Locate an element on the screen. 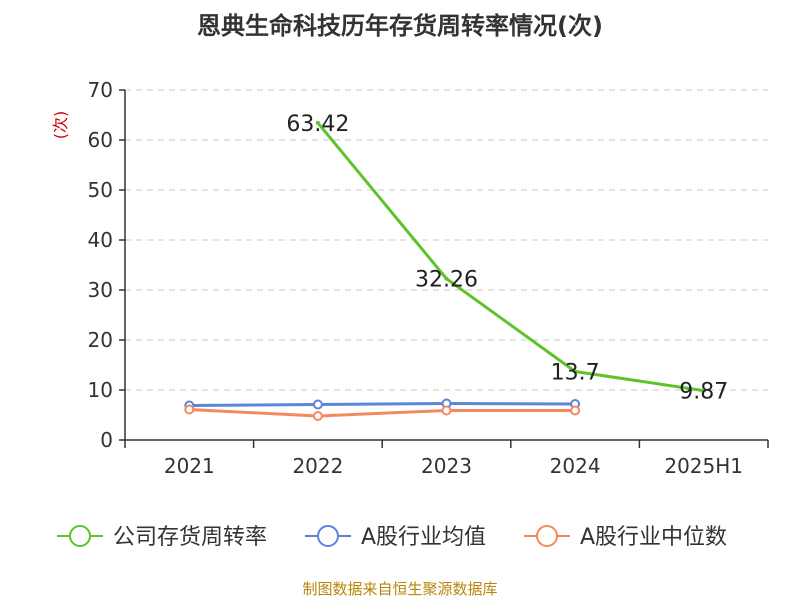 This screenshot has width=800, height=600. data-label: 9.87 is located at coordinates (703, 392).